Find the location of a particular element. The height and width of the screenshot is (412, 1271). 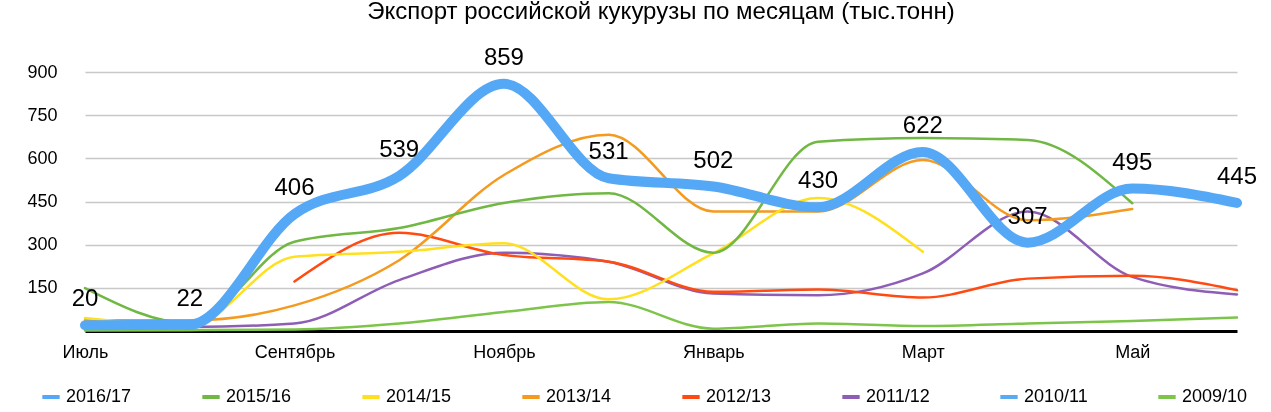

legend-label: 2016/17 is located at coordinates (99, 396).